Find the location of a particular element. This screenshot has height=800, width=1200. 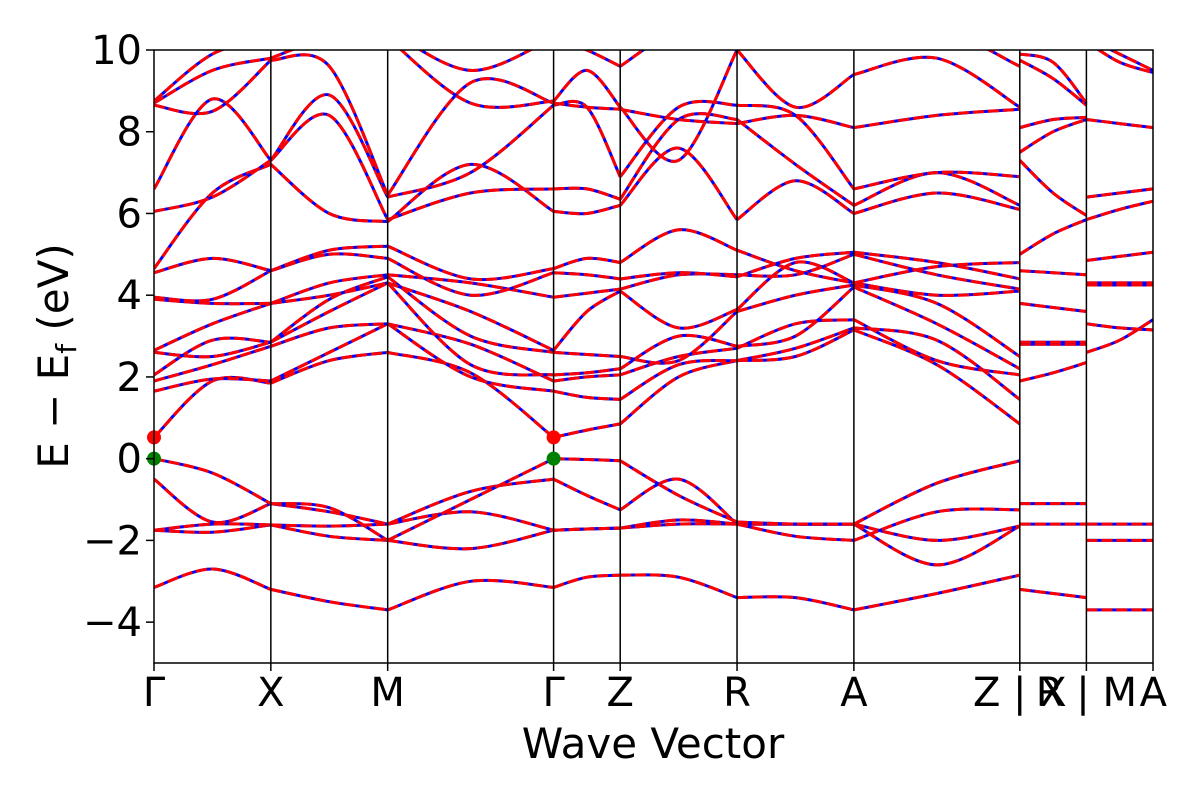

y-axis-title-unit: (eV) is located at coordinates (53, 293).